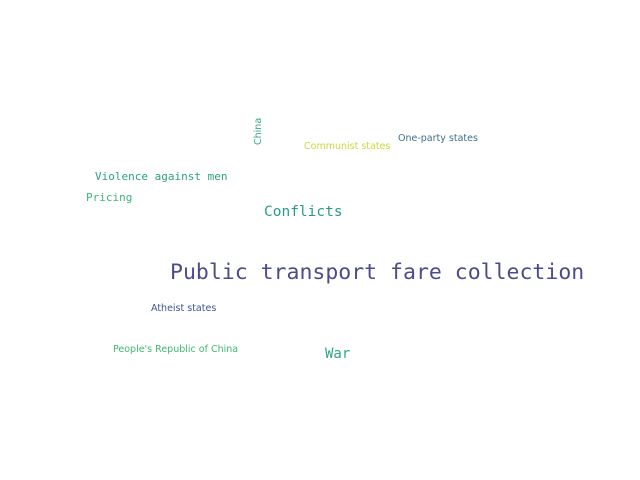  Describe the element at coordinates (109, 197) in the screenshot. I see `word-pricing: Pricing` at that location.